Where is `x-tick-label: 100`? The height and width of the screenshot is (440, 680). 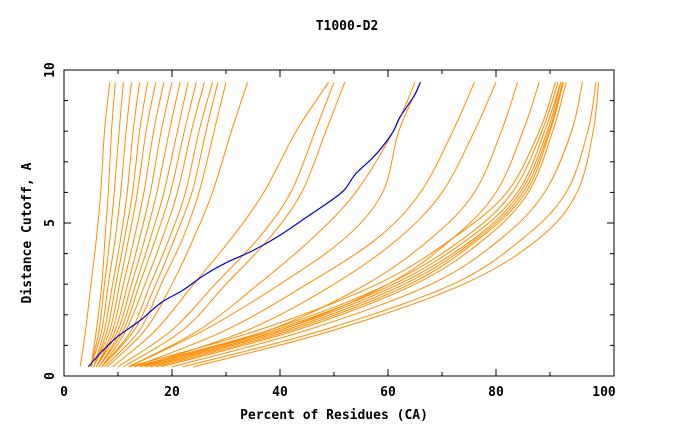 x-tick-label: 100 is located at coordinates (604, 392).